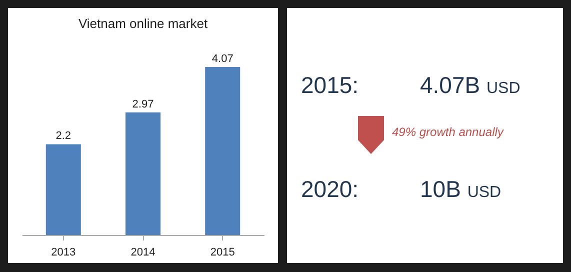 This screenshot has height=272, width=571. Describe the element at coordinates (222, 252) in the screenshot. I see `x-tick-label: 2015` at that location.